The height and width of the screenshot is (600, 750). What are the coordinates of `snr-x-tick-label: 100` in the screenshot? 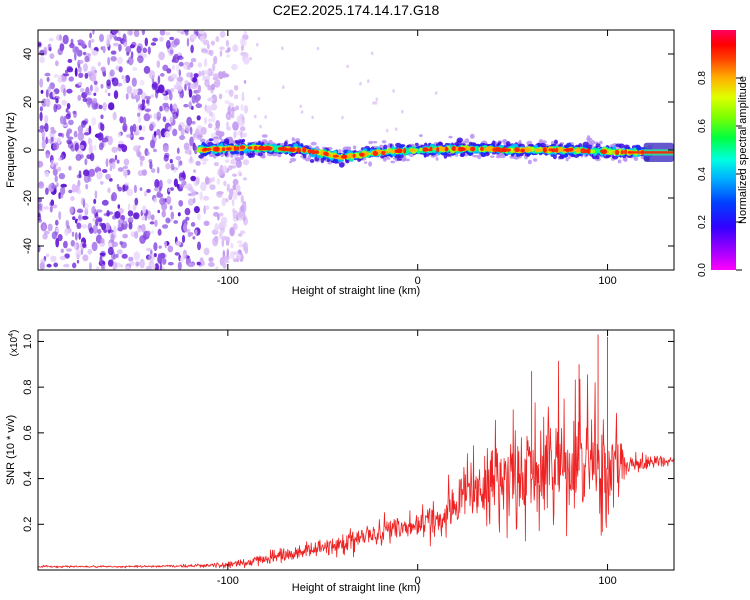 It's located at (607, 581).